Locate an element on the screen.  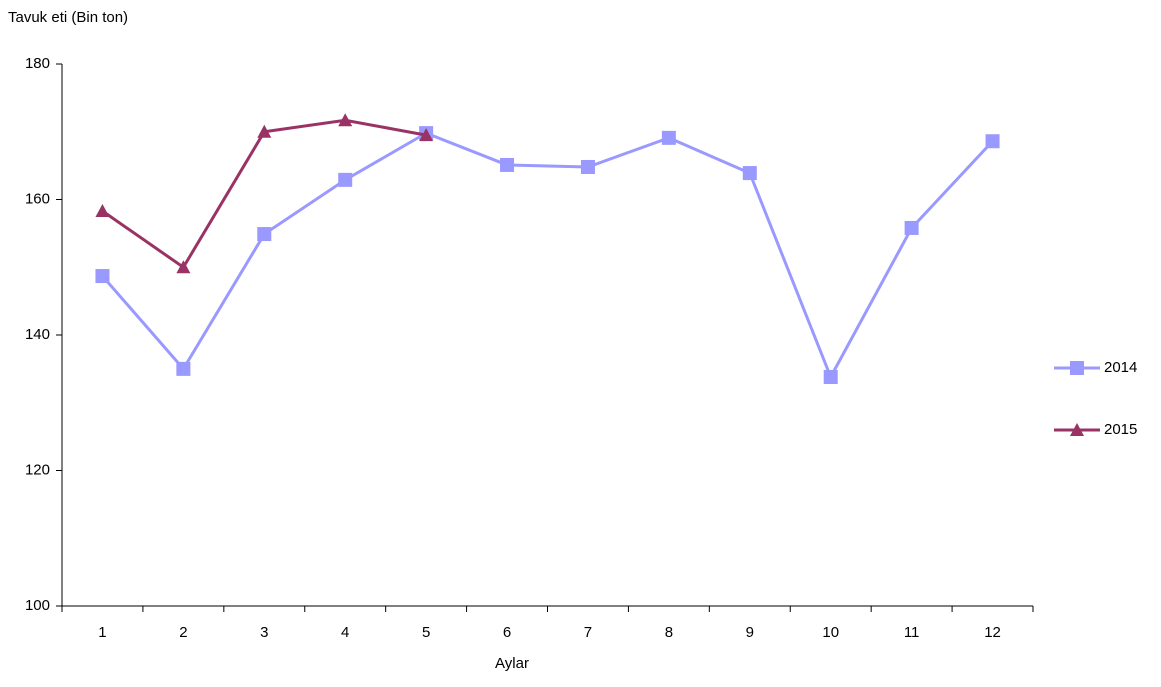
x-tick-label: 8 is located at coordinates (669, 632).